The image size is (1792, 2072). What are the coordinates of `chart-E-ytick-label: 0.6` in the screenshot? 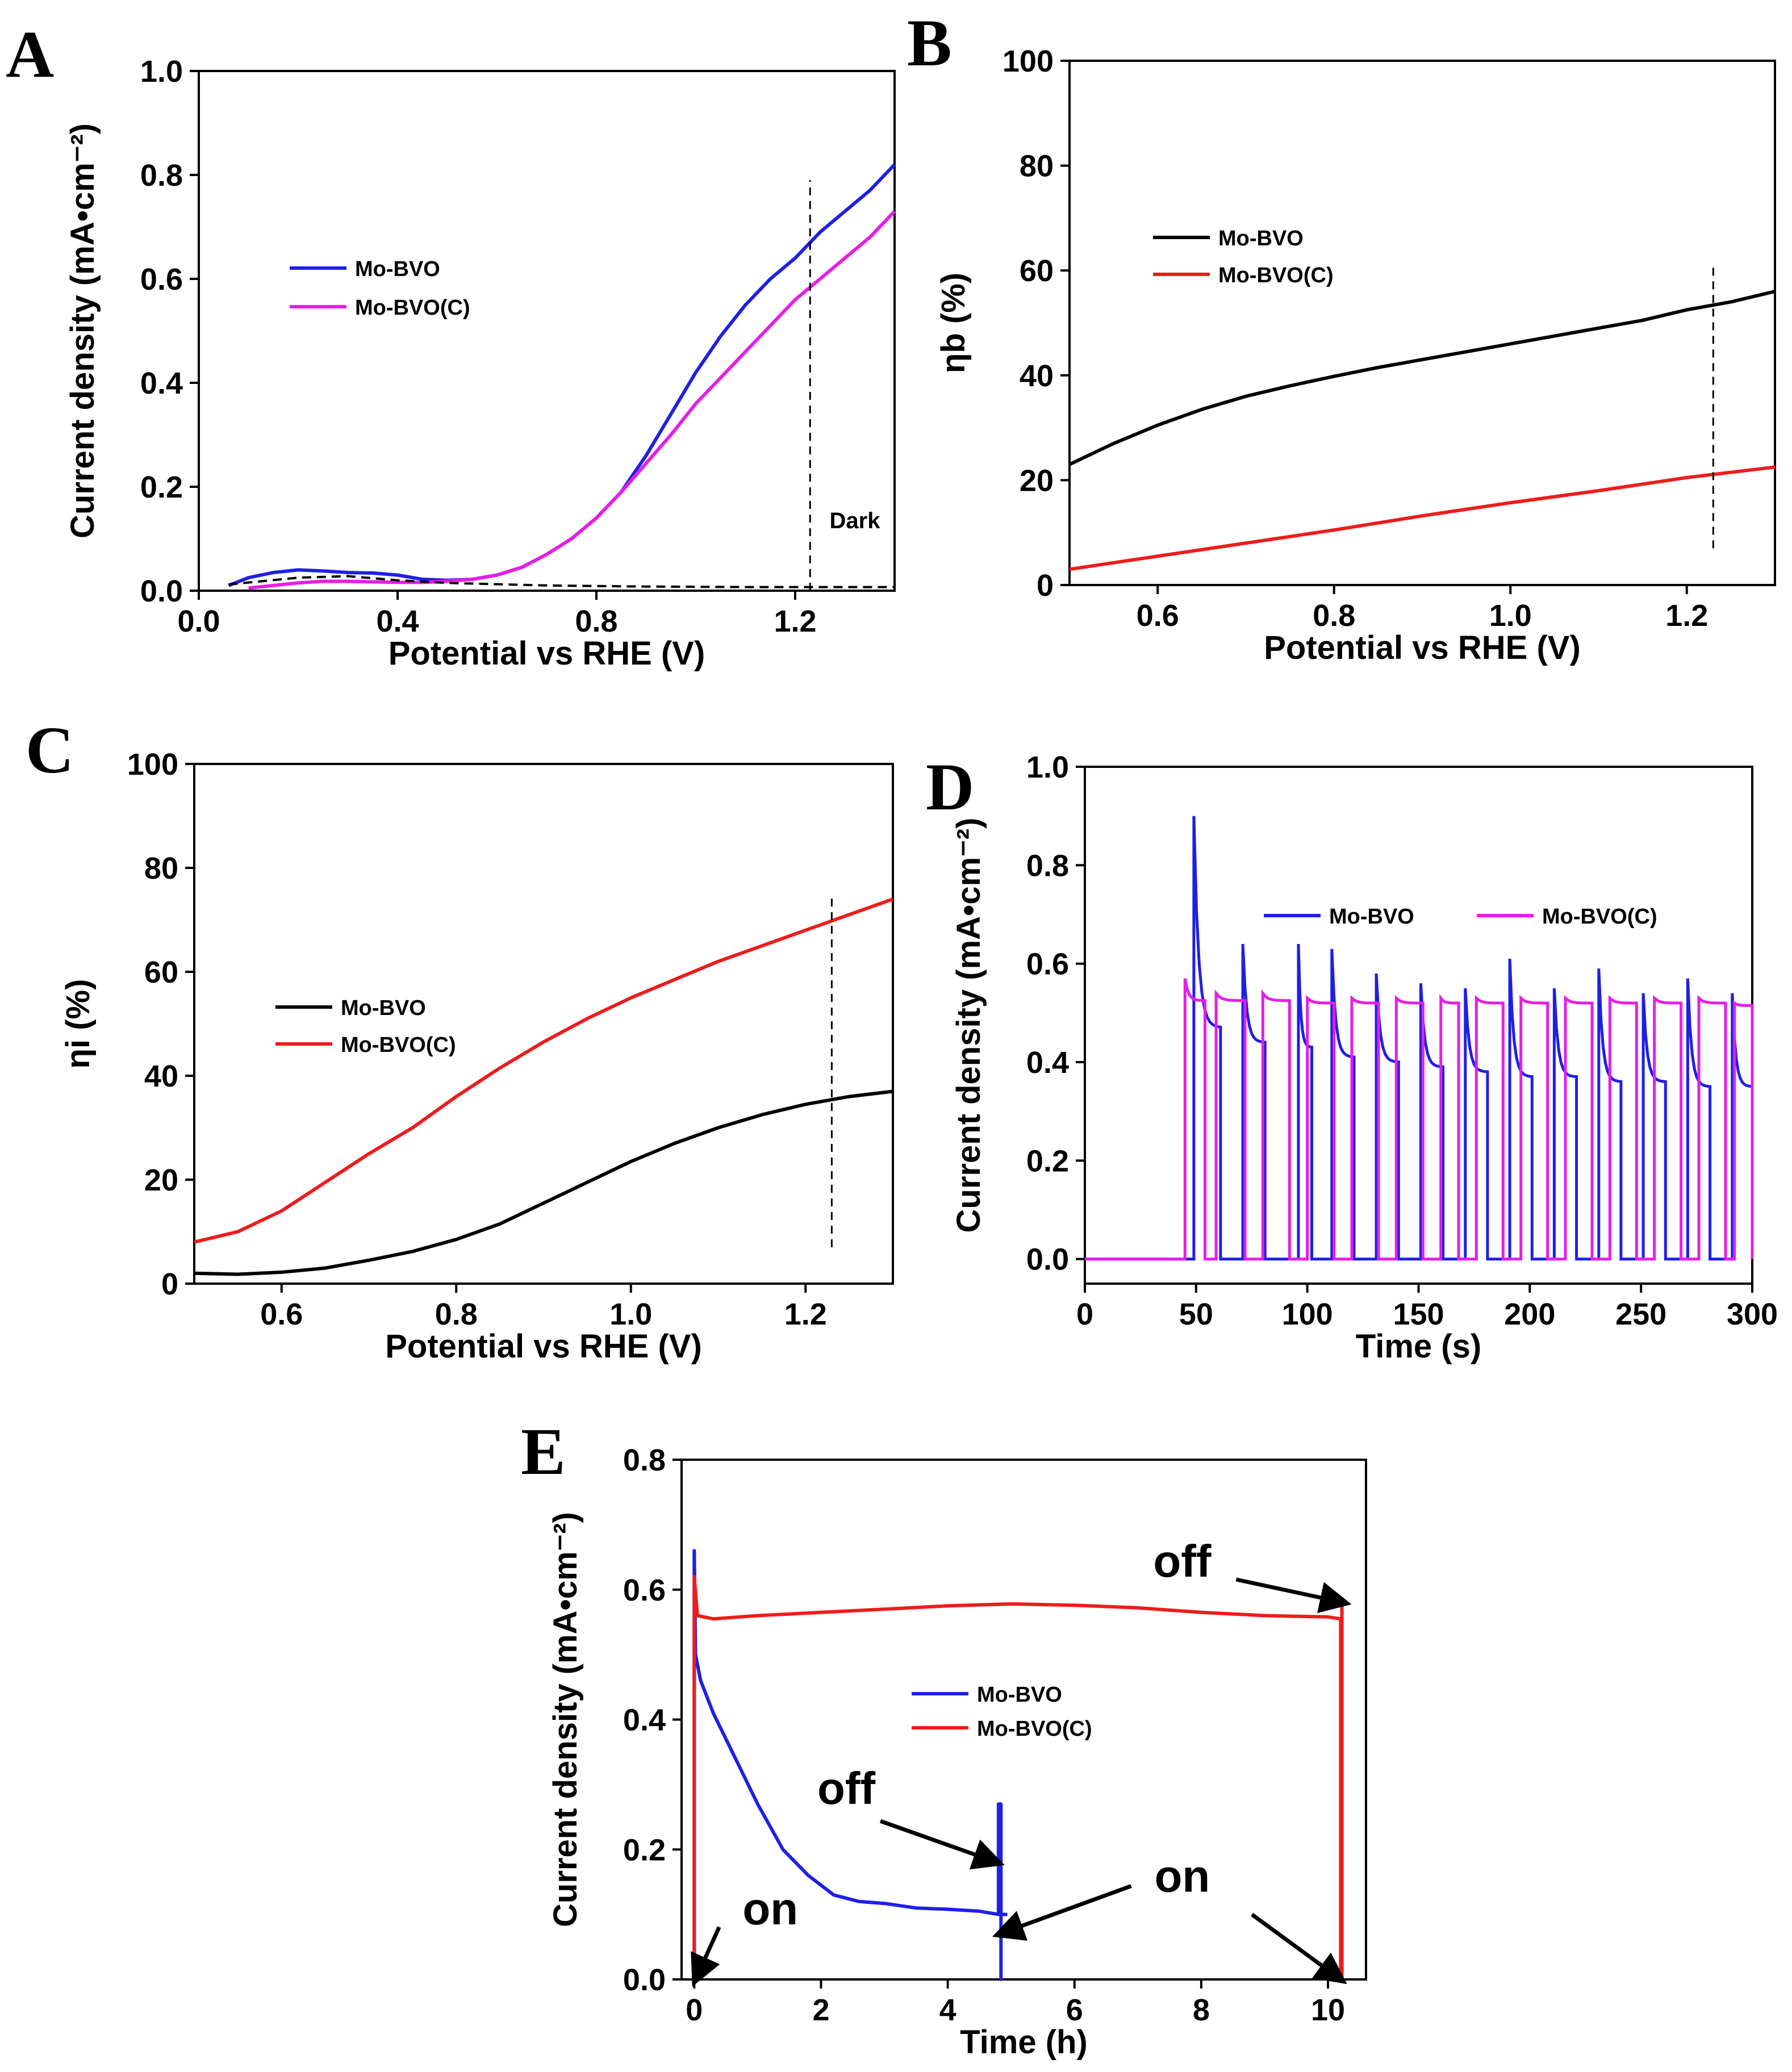 It's located at (645, 1590).